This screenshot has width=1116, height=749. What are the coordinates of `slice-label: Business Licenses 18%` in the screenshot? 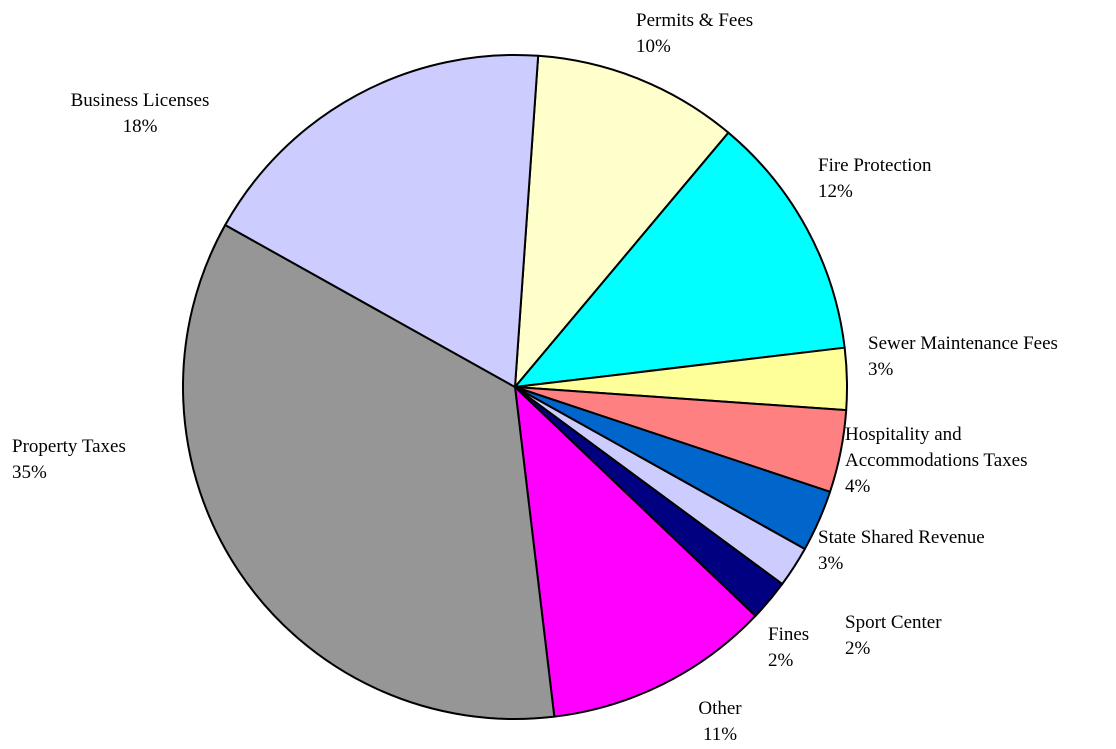 It's located at (140, 114).